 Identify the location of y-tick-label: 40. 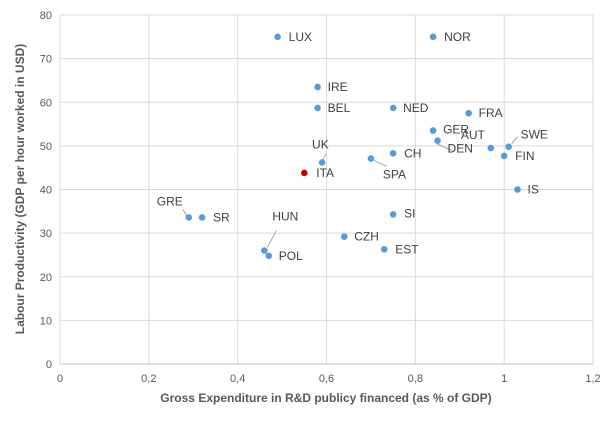
(46, 191).